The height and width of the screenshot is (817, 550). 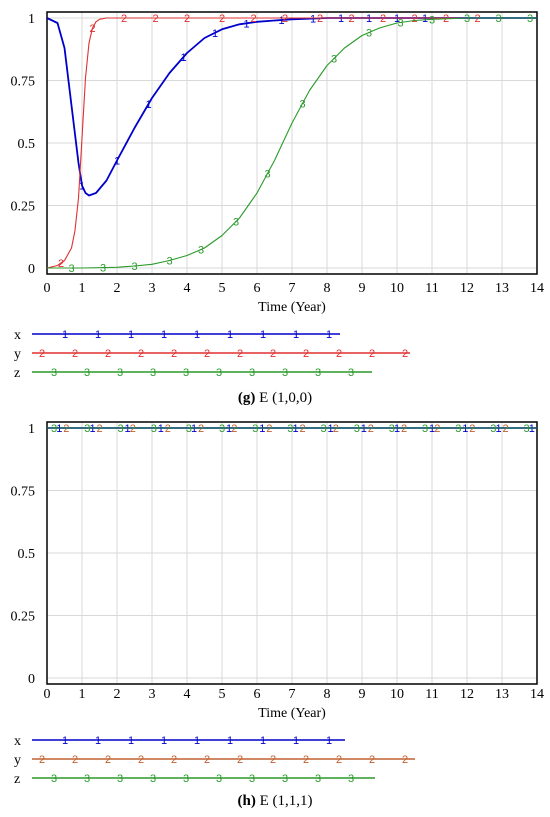 I want to click on x-tick-label: 4, so click(x=187, y=694).